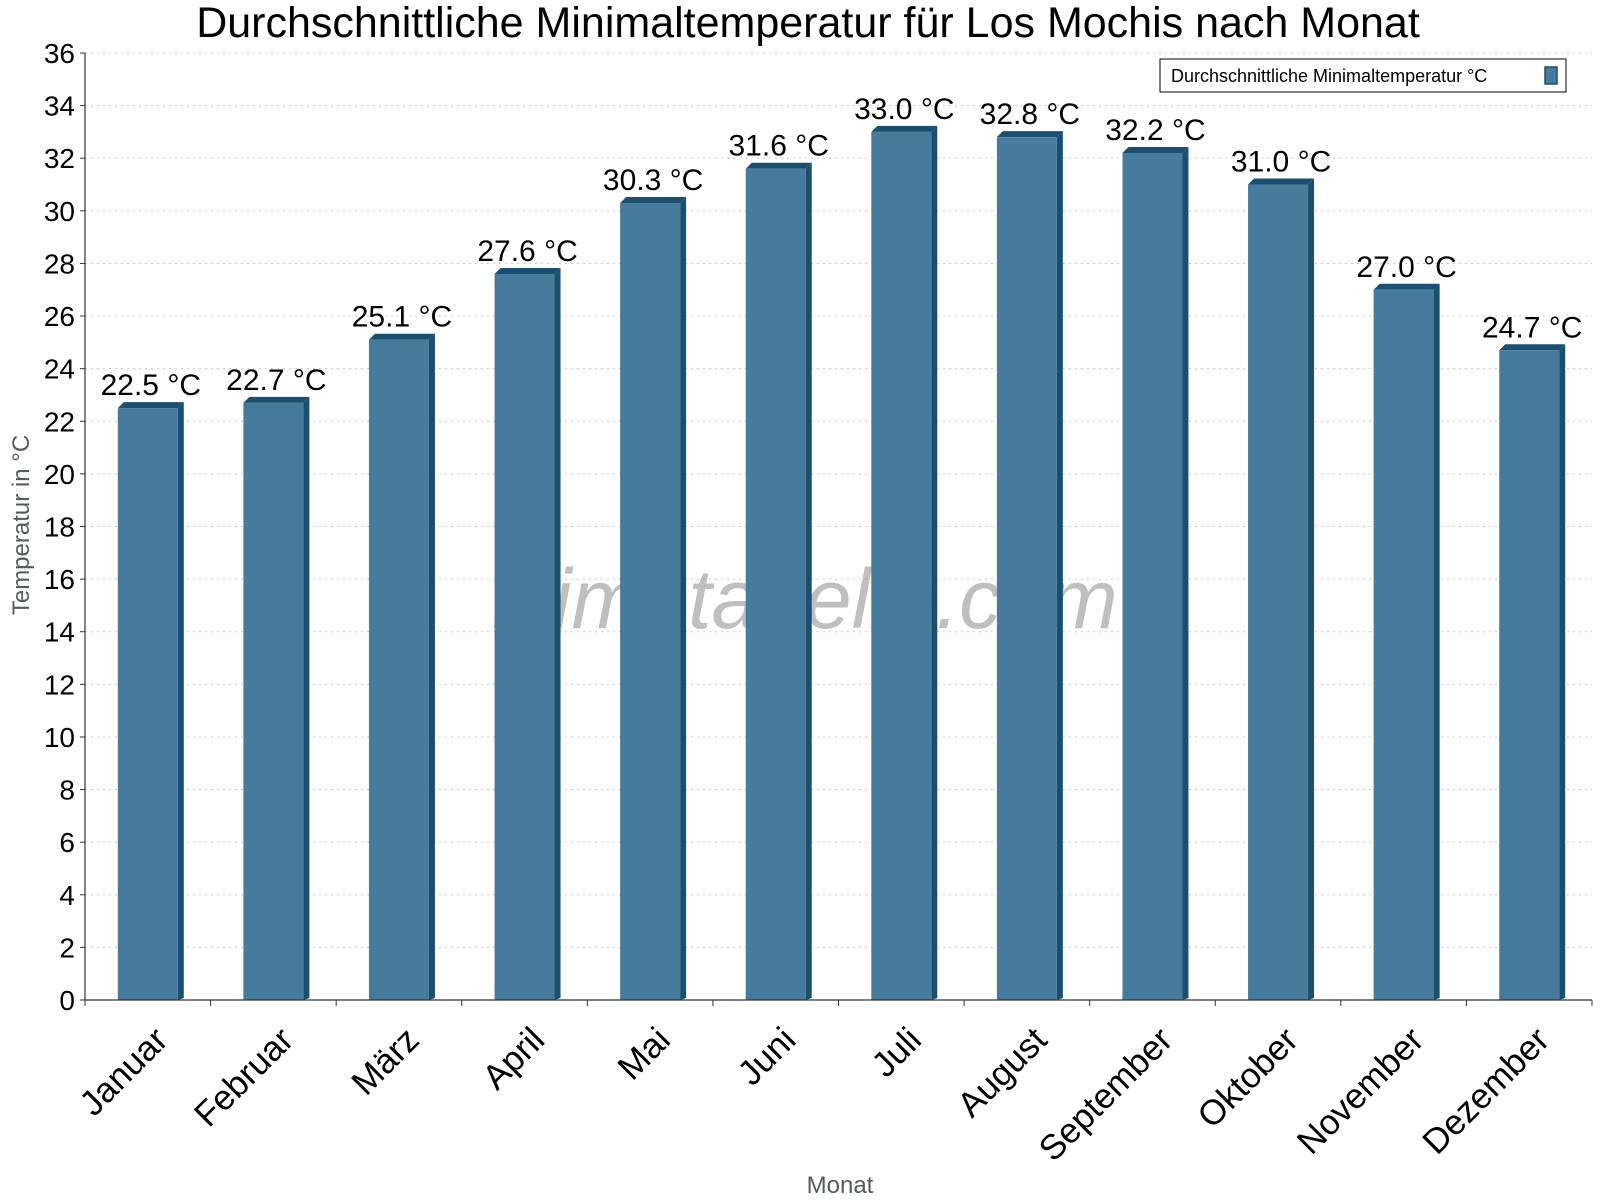  What do you see at coordinates (1361, 1091) in the screenshot?
I see `x-tick-label: November` at bounding box center [1361, 1091].